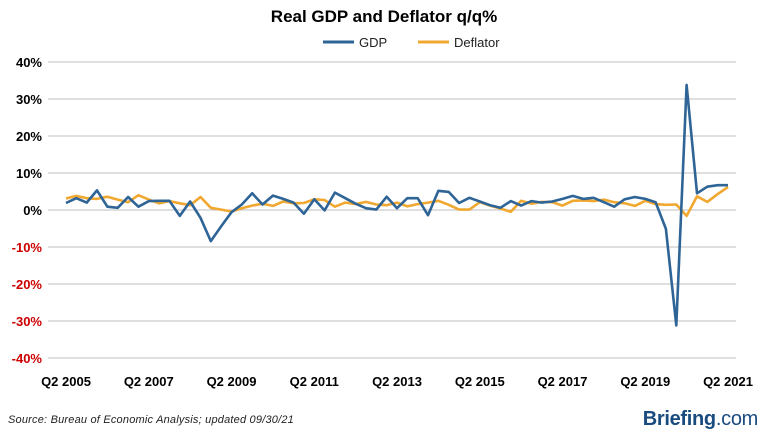 This screenshot has height=432, width=768. What do you see at coordinates (645, 381) in the screenshot?
I see `x-tick-label: Q2 2019` at bounding box center [645, 381].